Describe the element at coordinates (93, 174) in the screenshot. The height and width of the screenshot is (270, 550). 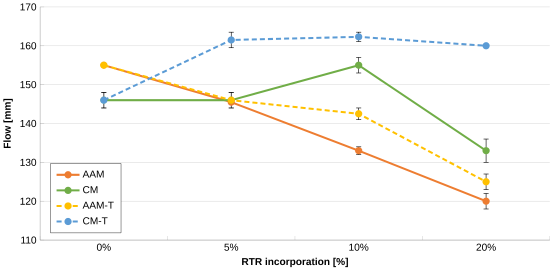
I see `legend-label: AAM` at that location.